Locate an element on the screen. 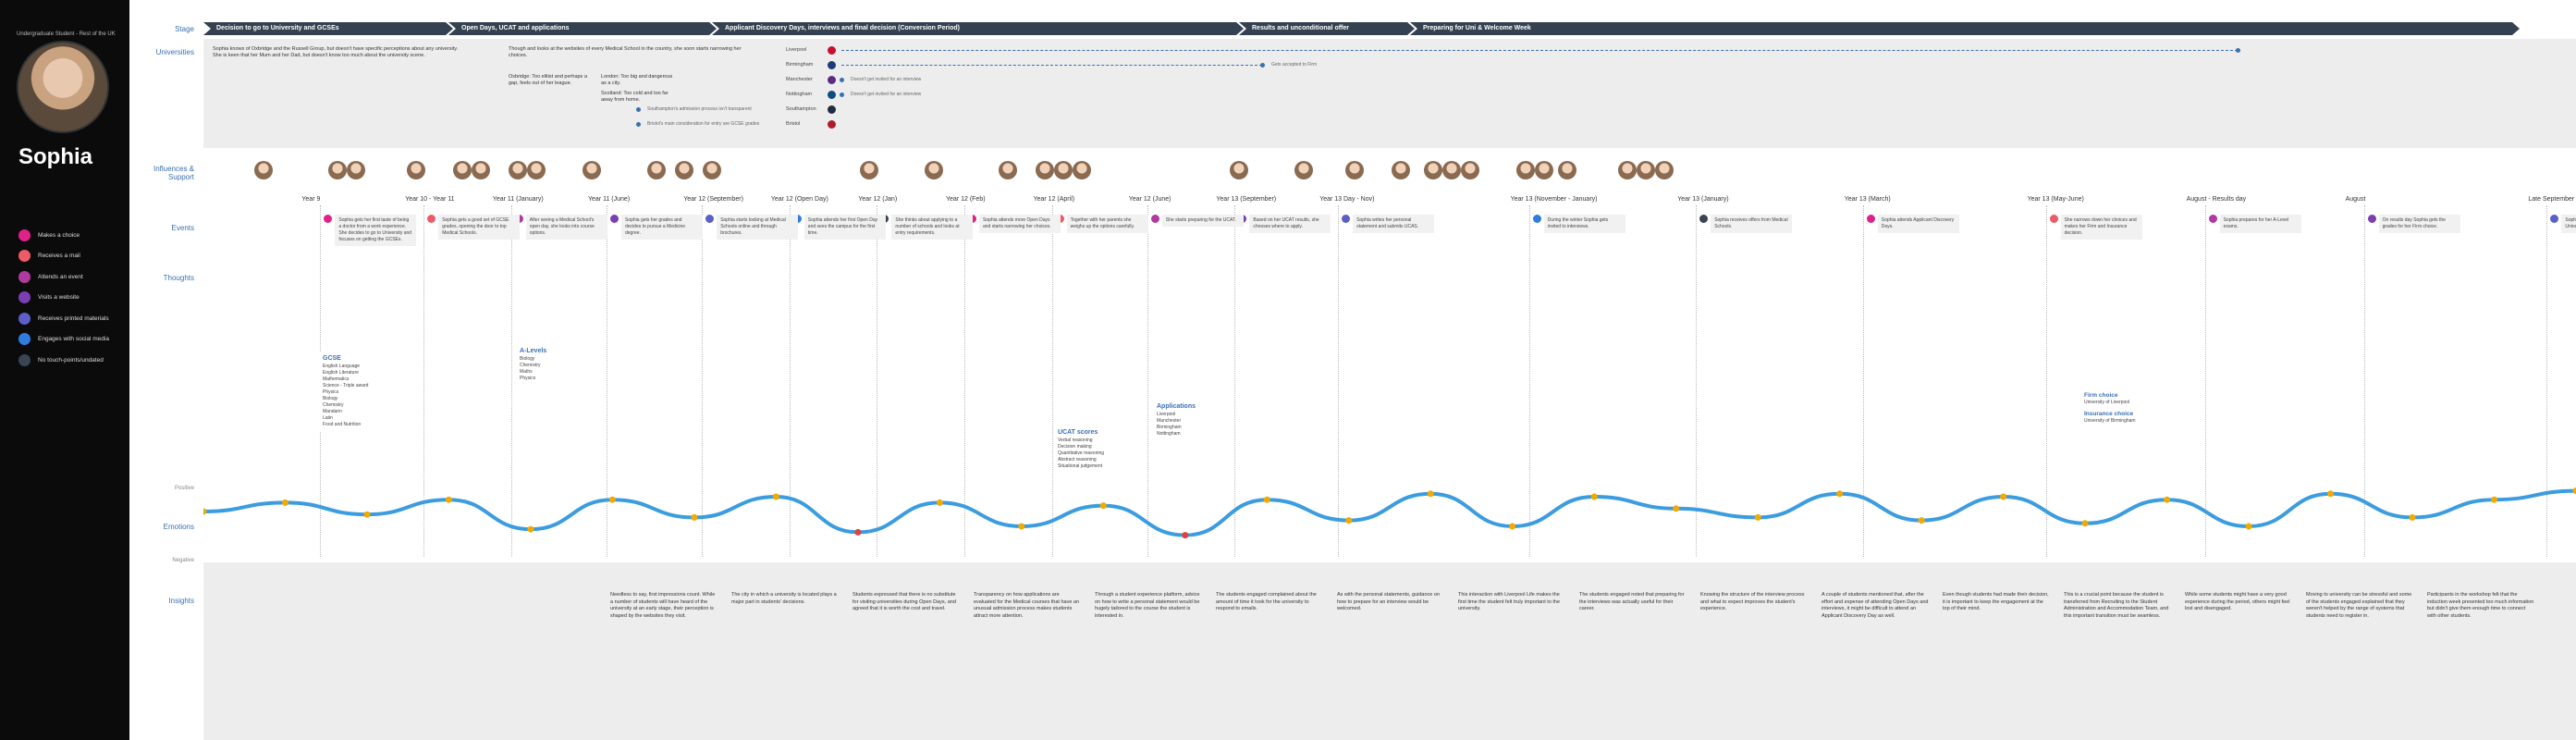  list-item: Decision making is located at coordinates (1075, 446).